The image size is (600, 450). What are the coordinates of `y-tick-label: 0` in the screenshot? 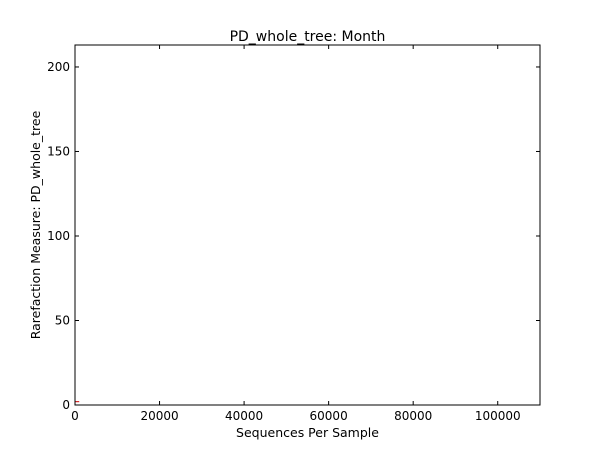 It's located at (66, 405).